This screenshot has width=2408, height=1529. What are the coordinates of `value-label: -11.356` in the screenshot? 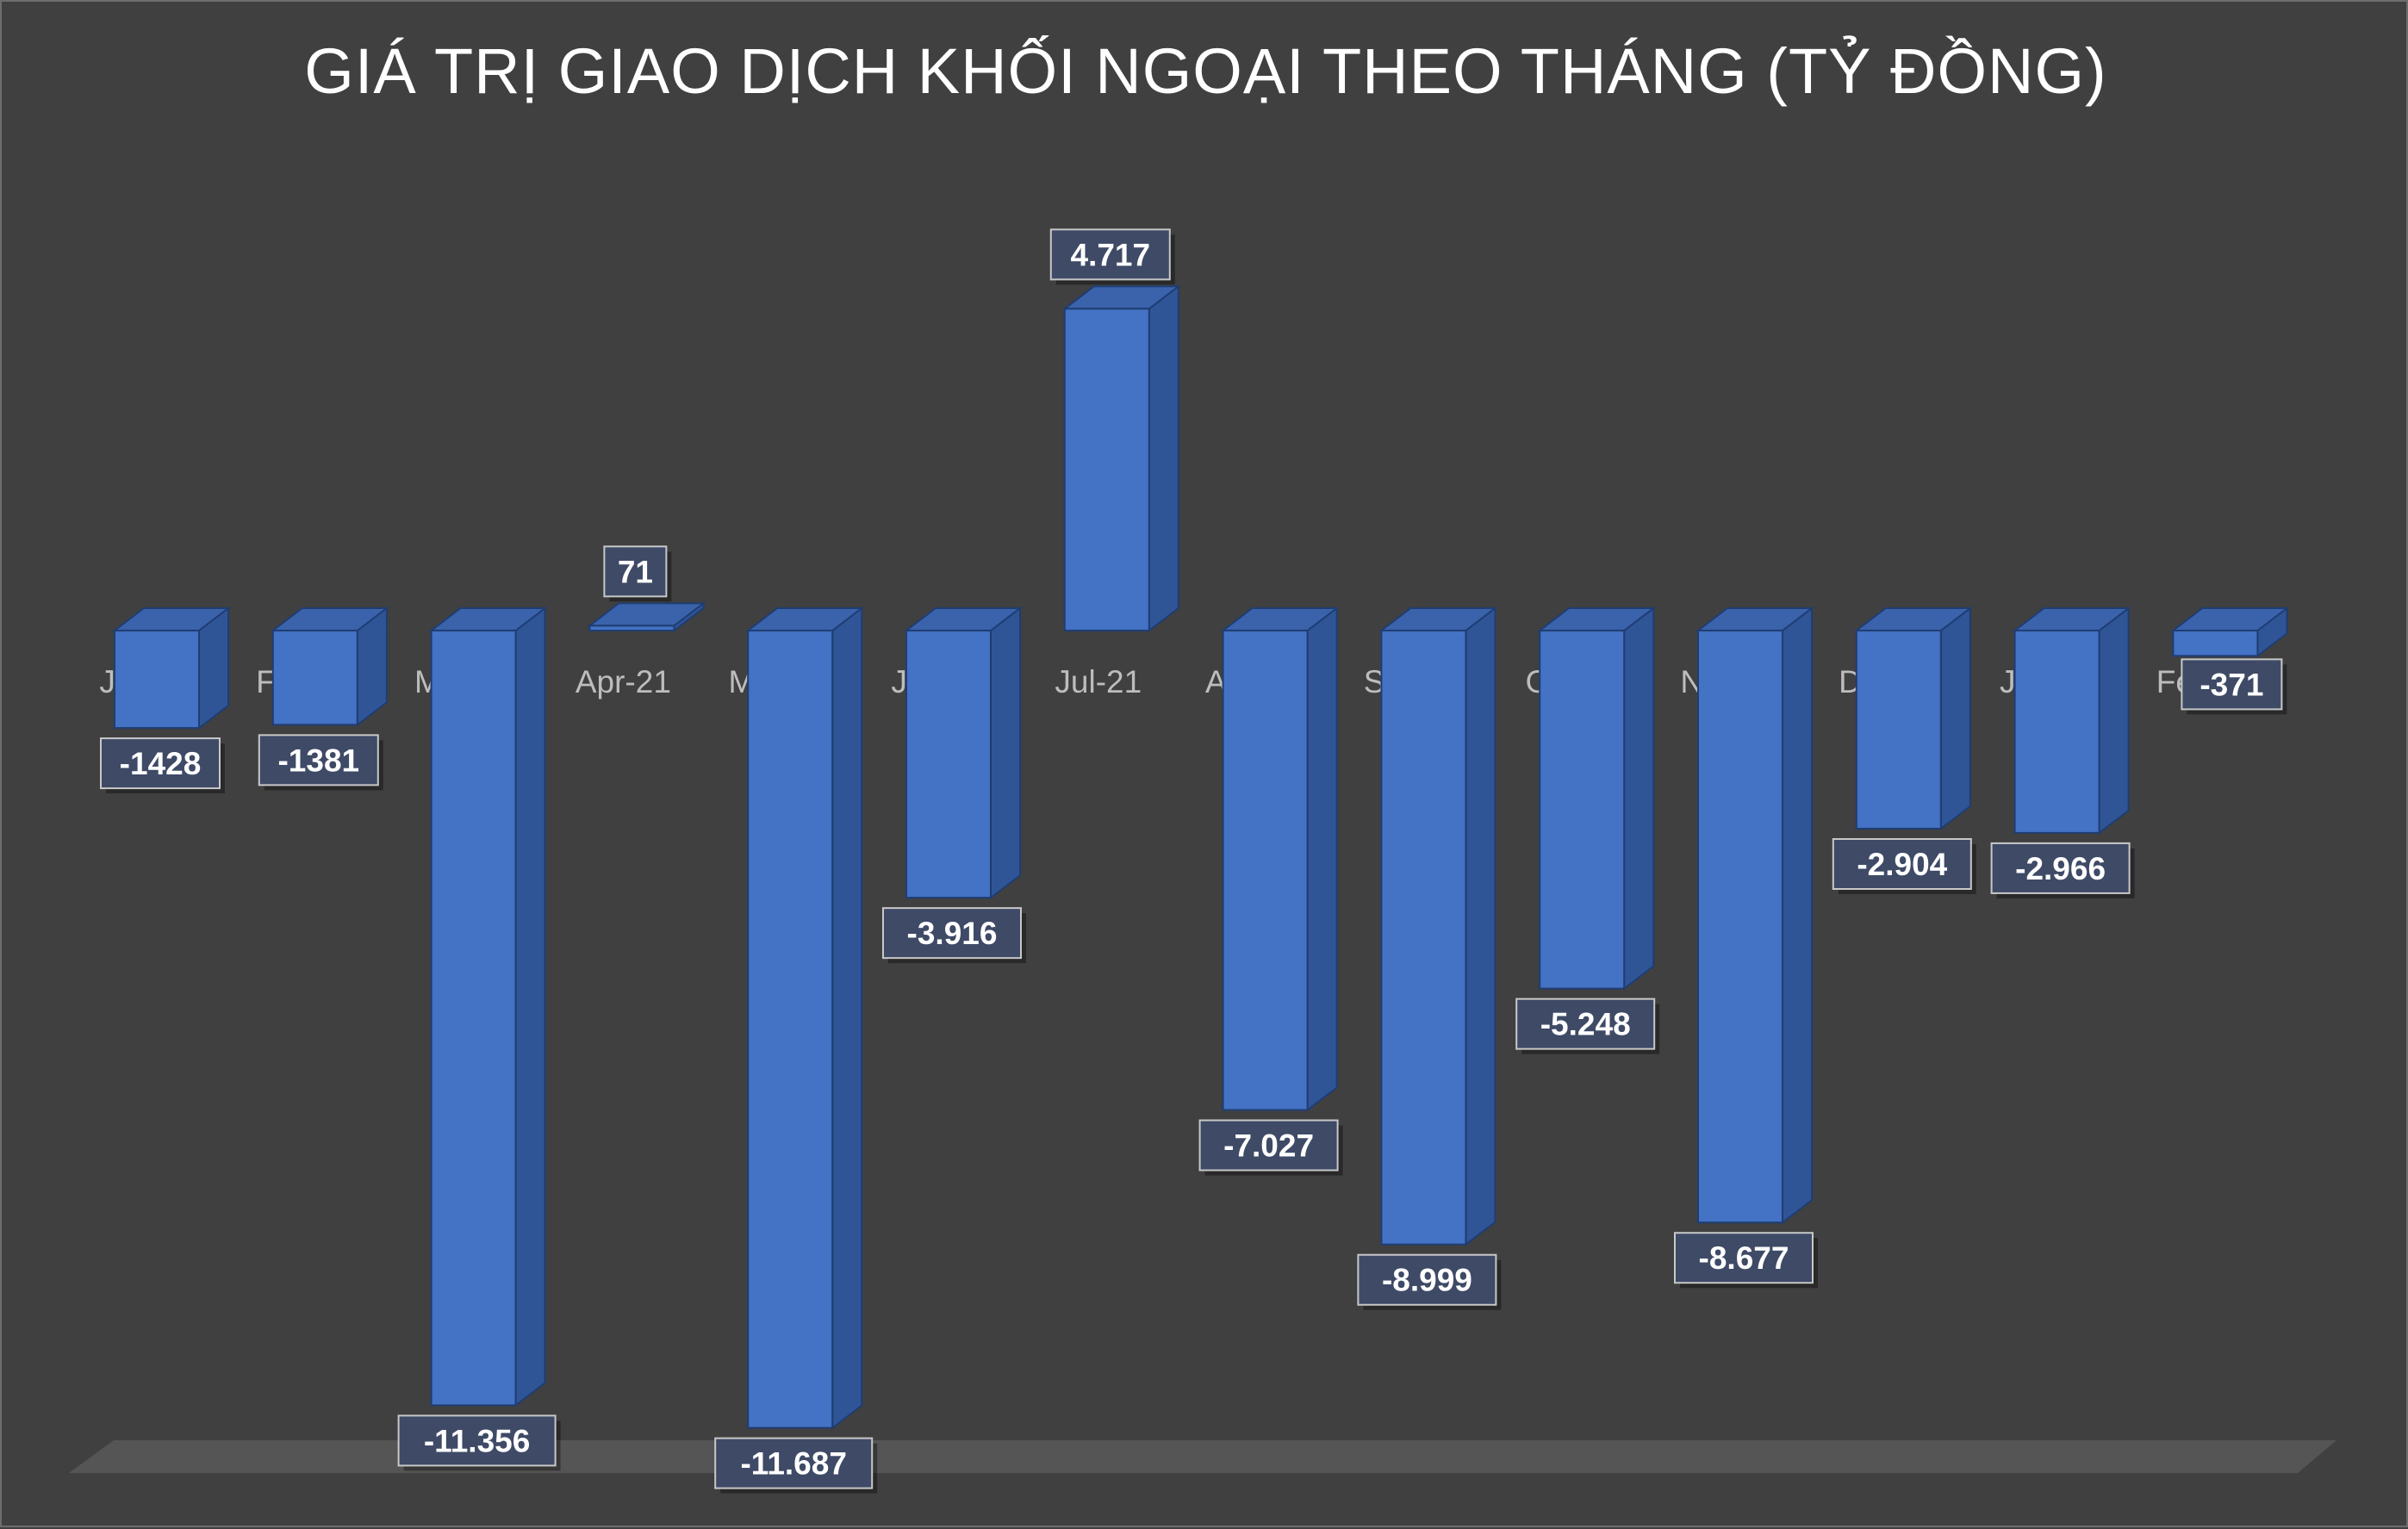 It's located at (477, 1440).